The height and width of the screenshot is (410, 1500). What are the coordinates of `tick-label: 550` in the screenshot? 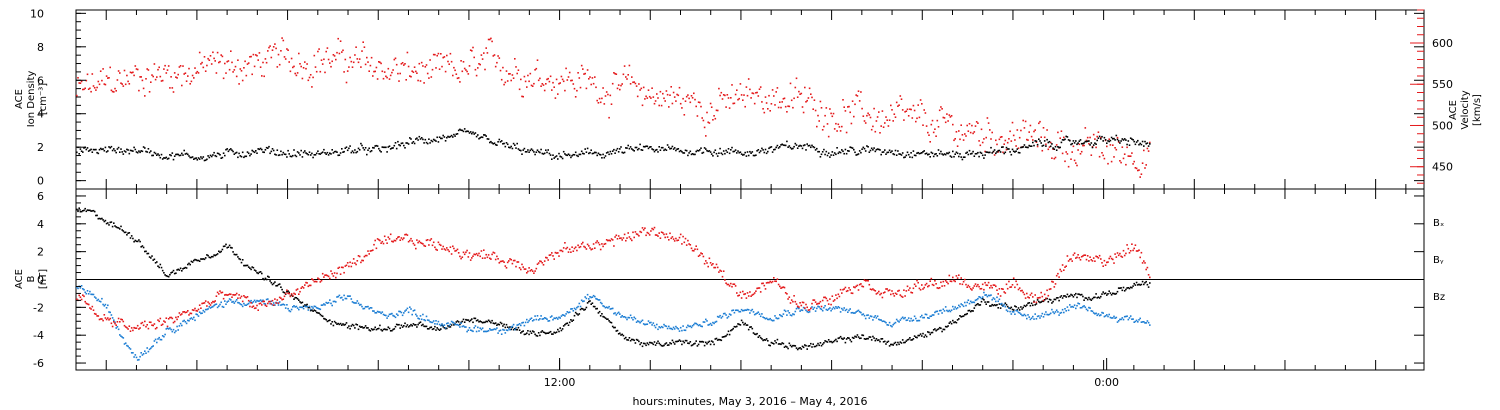 It's located at (1442, 84).